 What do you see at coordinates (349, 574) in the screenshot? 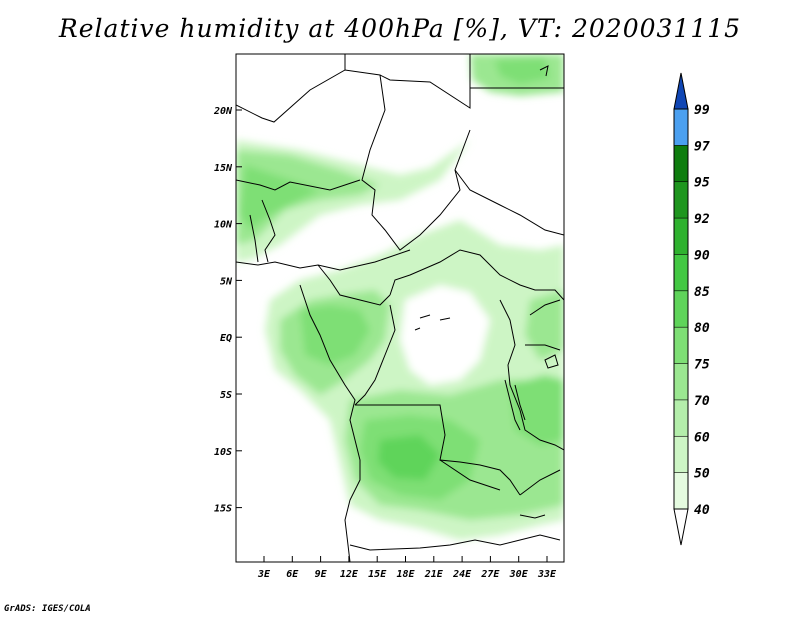
I see `lon-tick-label: 12E` at bounding box center [349, 574].